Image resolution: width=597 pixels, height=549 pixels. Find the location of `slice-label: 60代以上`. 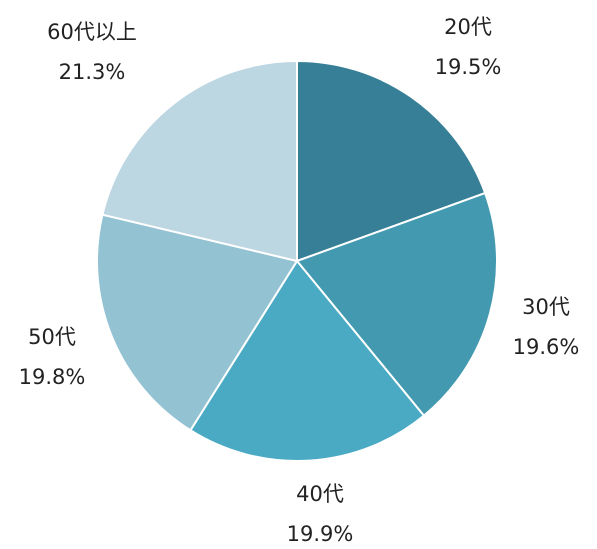

slice-label: 60代以上 is located at coordinates (92, 32).